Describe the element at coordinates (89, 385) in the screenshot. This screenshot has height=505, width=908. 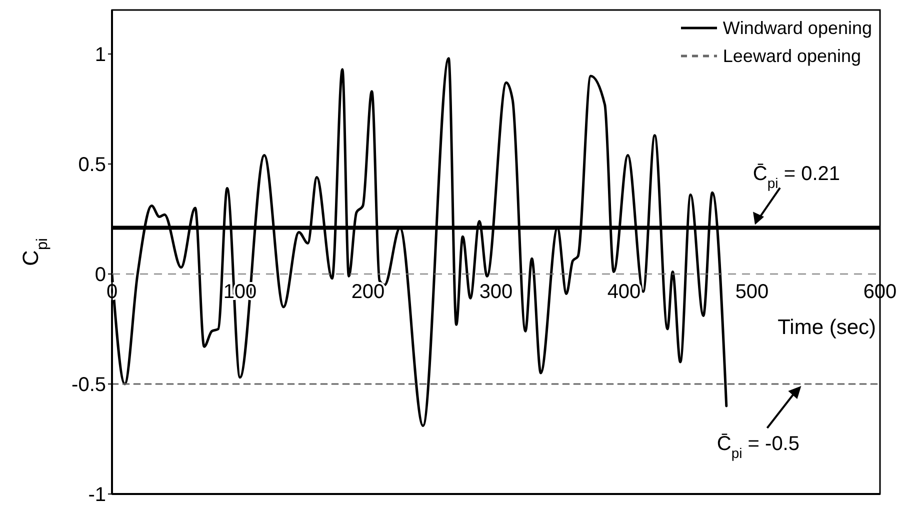
I see `y-tick-label: -0.5` at that location.